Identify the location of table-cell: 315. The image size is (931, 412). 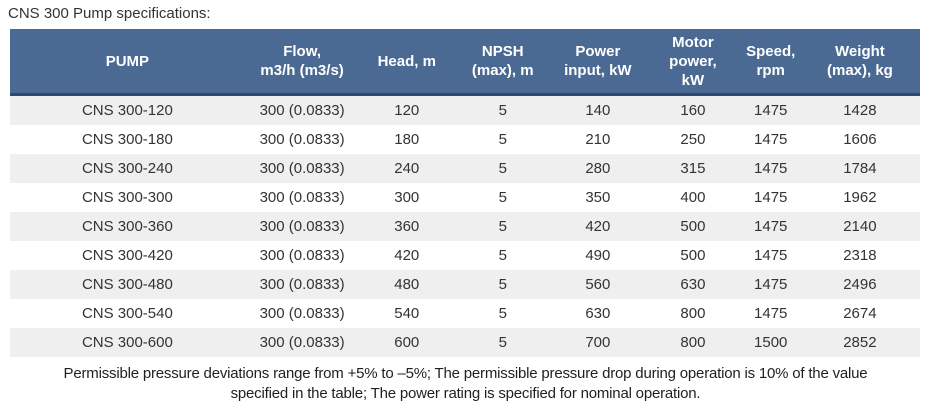
(693, 168).